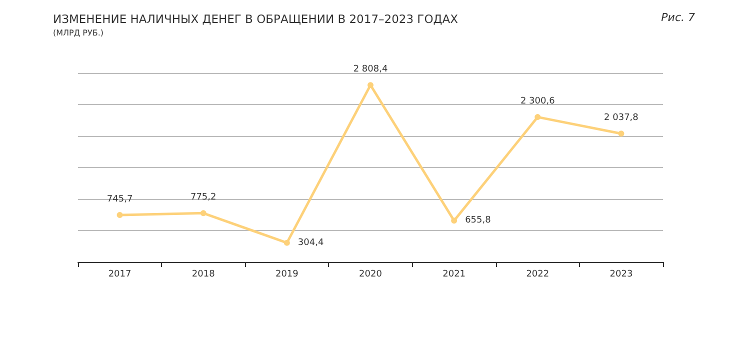 Image resolution: width=745 pixels, height=340 pixels. I want to click on x-tick-label: 2020, so click(370, 275).